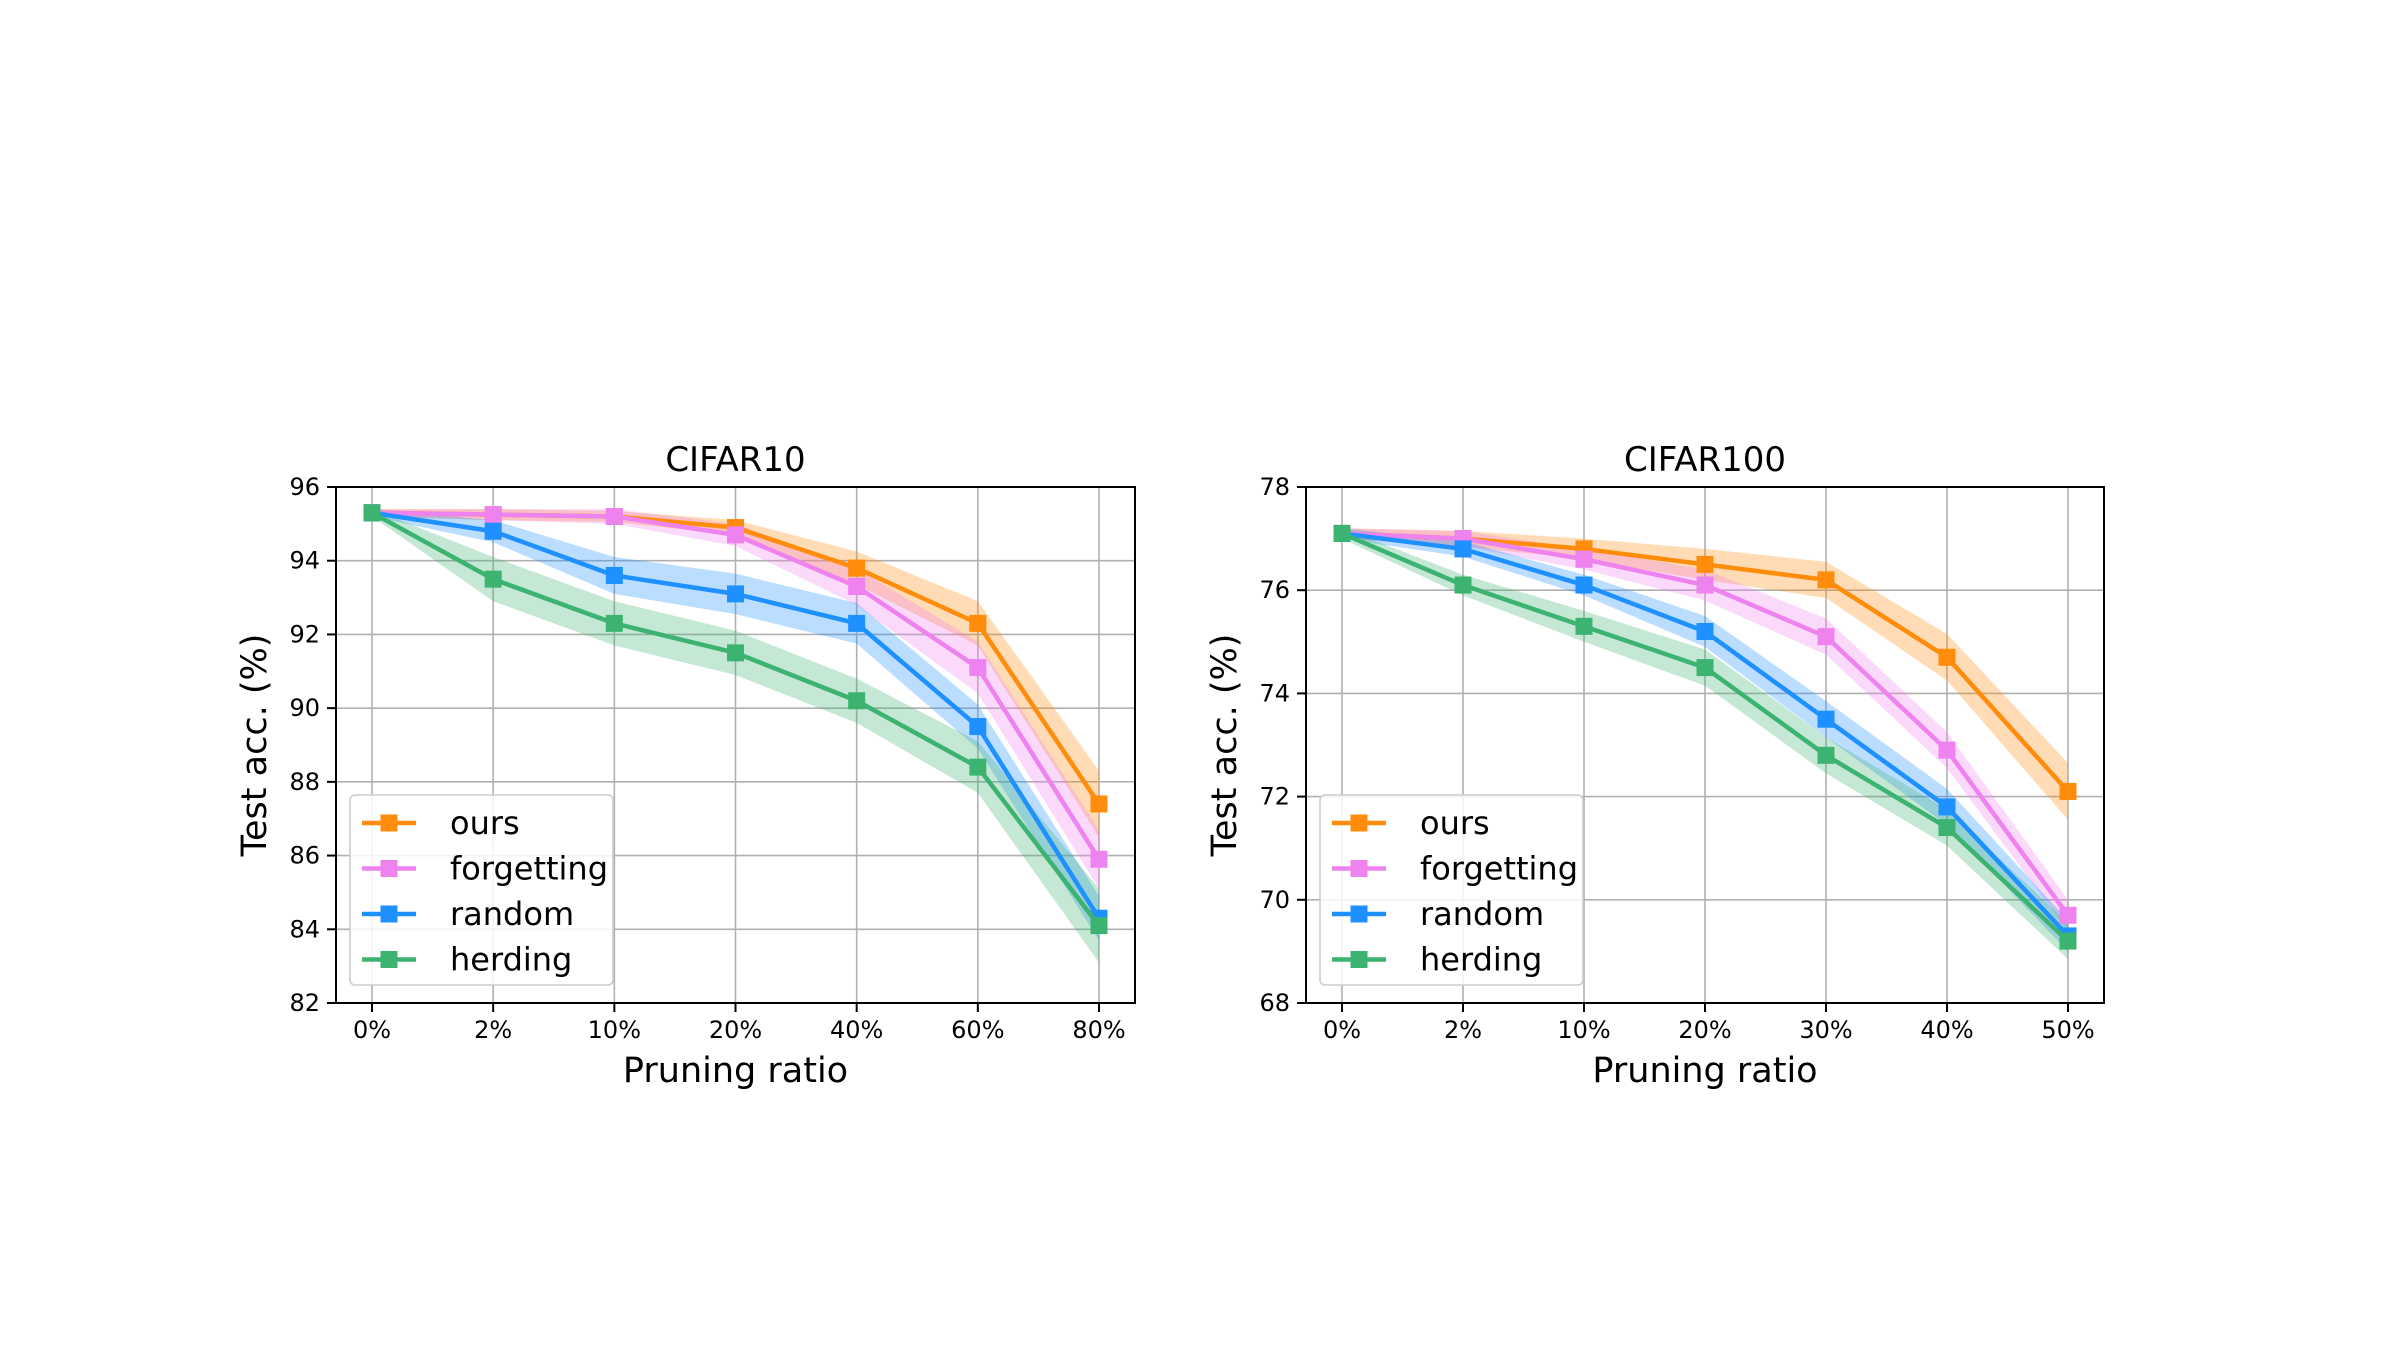  I want to click on y-tick-label: 88, so click(304, 782).